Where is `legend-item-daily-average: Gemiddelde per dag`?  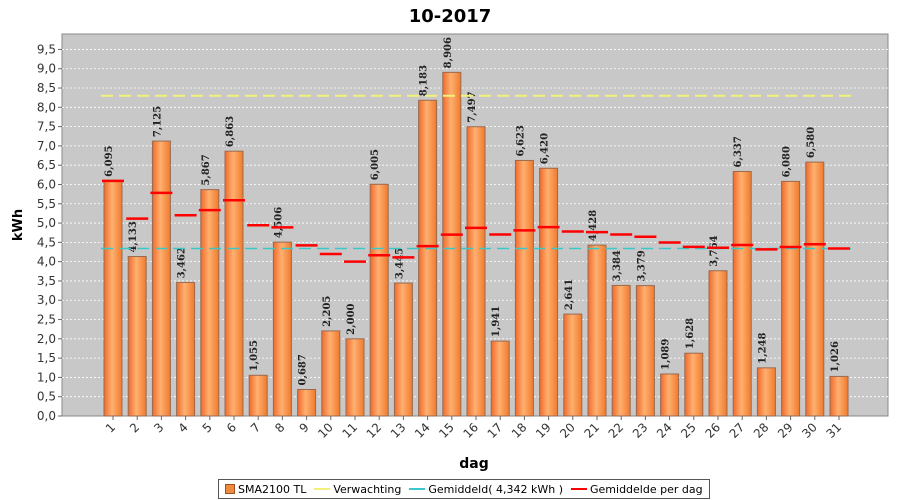
legend-item-daily-average: Gemiddelde per dag is located at coordinates (637, 489).